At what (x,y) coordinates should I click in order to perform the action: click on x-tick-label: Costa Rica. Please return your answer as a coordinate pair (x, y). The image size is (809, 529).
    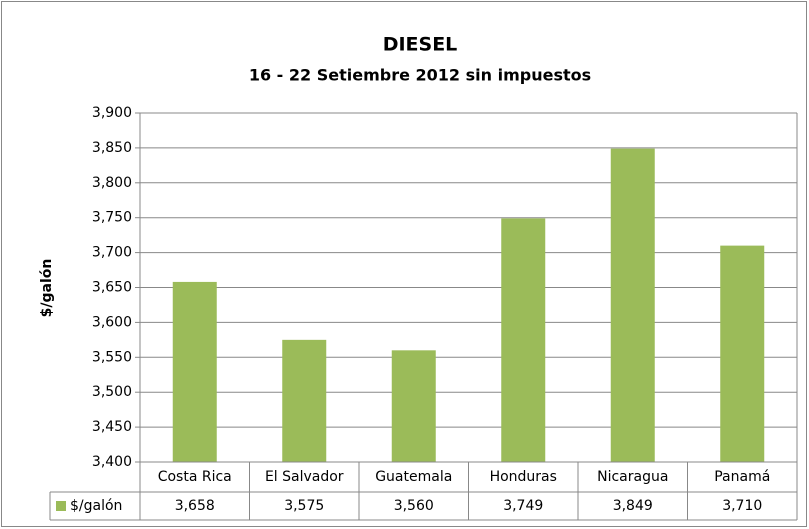
    Looking at the image, I should click on (195, 477).